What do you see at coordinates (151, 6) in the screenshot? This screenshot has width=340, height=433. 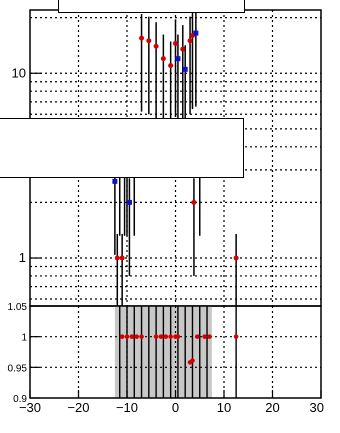 I see `title-box` at bounding box center [151, 6].